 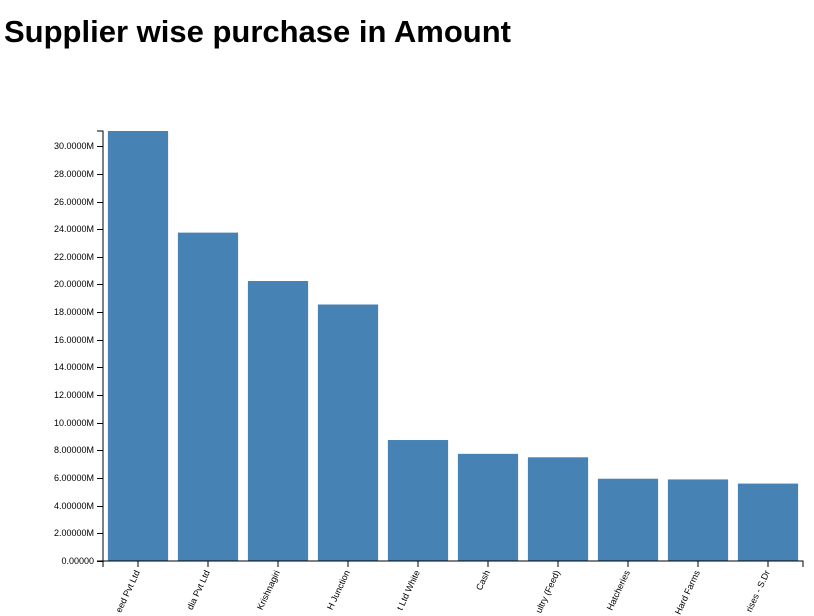 What do you see at coordinates (74, 423) in the screenshot?
I see `y-tick-label: 10.0000M` at bounding box center [74, 423].